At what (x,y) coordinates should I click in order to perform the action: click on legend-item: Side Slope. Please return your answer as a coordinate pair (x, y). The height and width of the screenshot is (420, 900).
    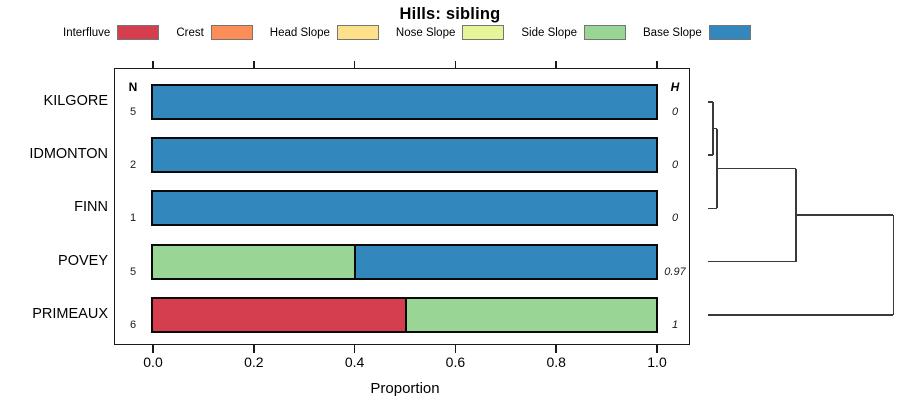
    Looking at the image, I should click on (573, 32).